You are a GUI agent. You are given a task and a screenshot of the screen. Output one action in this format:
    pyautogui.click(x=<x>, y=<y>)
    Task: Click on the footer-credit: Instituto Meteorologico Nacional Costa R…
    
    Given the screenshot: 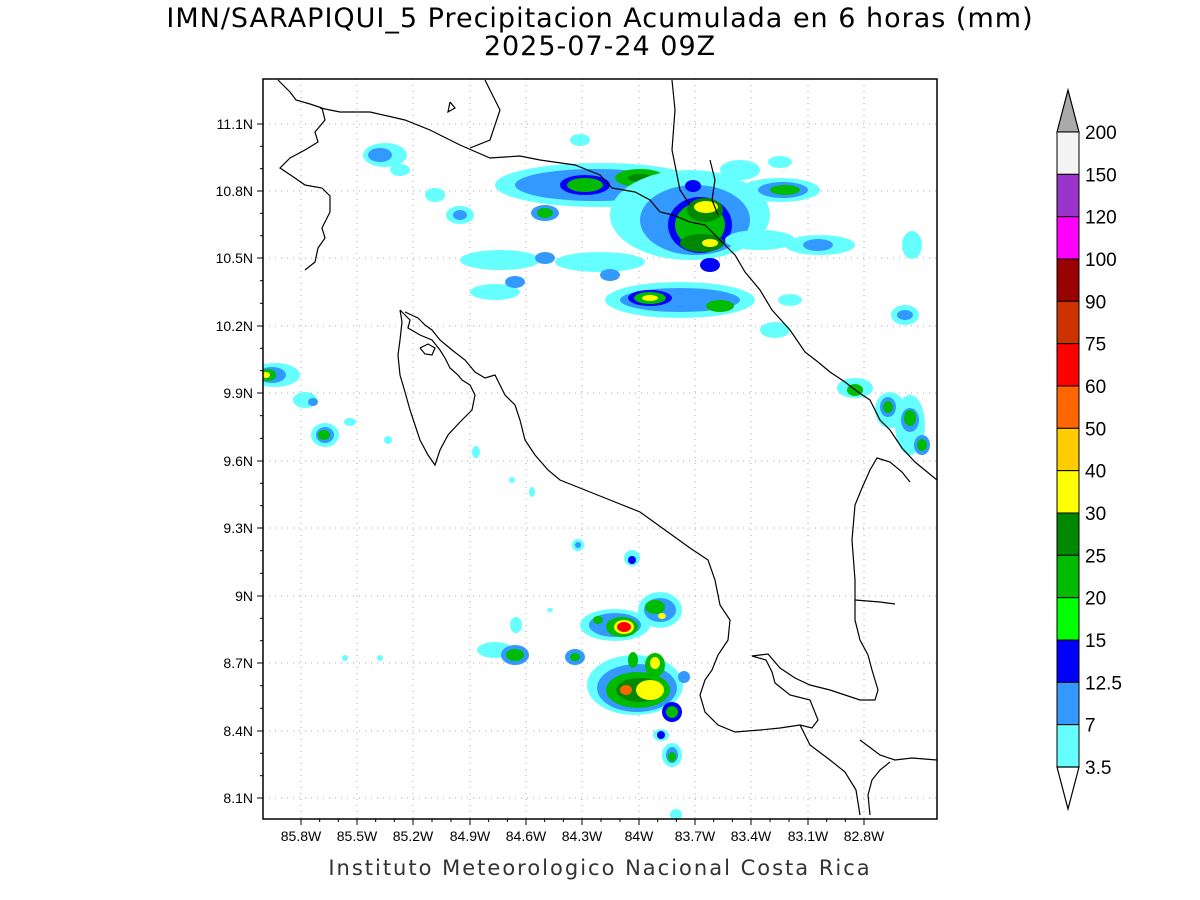 What is the action you would take?
    pyautogui.click(x=600, y=868)
    